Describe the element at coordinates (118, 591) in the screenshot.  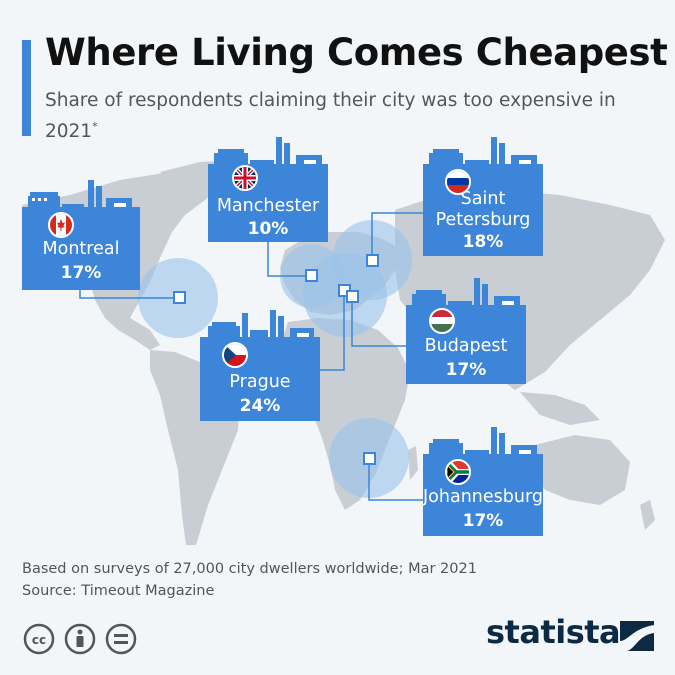
I see `source-note: Source: Timeout Magazine` at that location.